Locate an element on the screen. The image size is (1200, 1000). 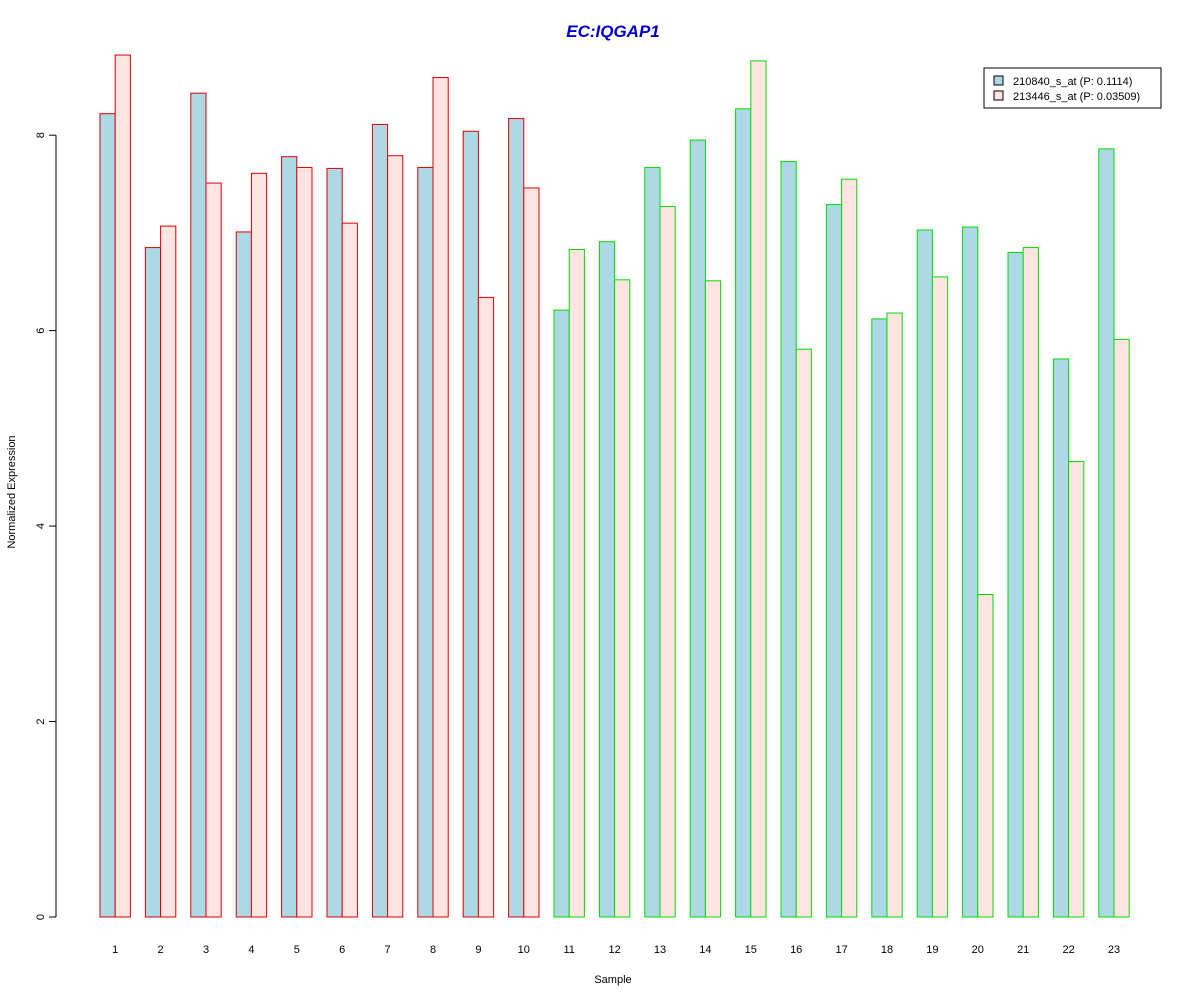
x-axis-label: Sample is located at coordinates (612, 980).